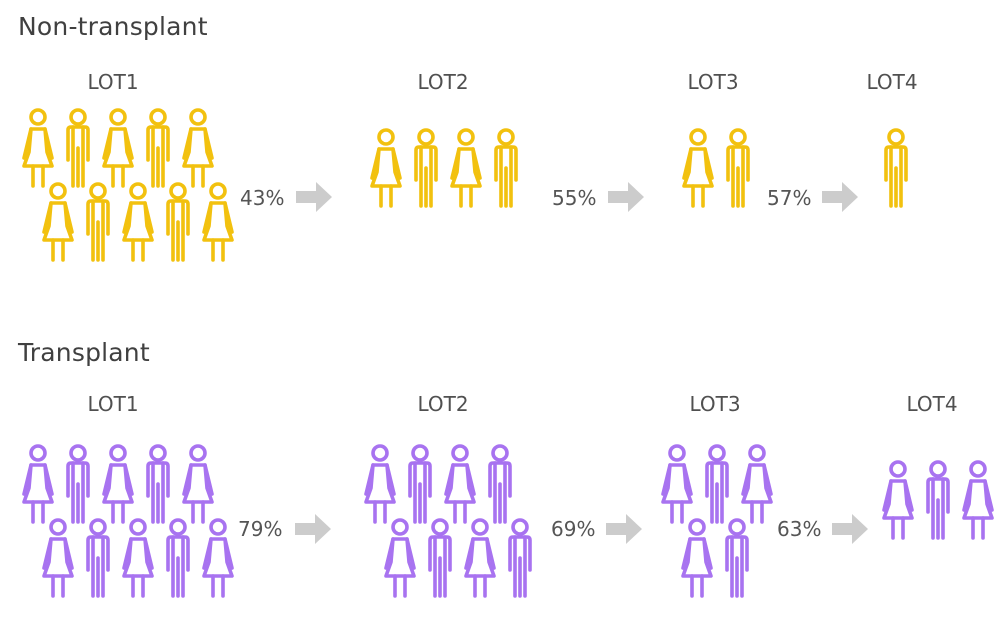  What do you see at coordinates (574, 198) in the screenshot?
I see `transition-percent: 55%` at bounding box center [574, 198].